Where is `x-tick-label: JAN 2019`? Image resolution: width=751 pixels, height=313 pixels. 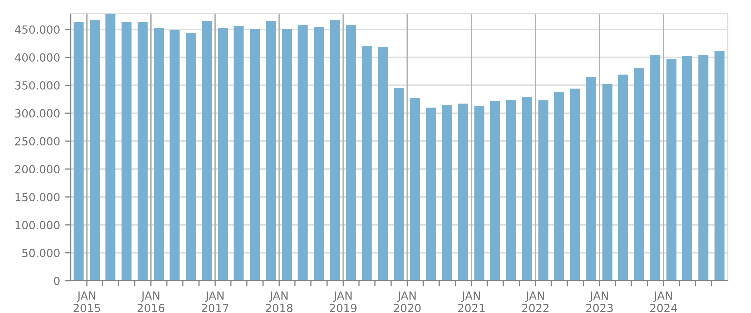
x-tick-label: JAN 2019 is located at coordinates (343, 302).